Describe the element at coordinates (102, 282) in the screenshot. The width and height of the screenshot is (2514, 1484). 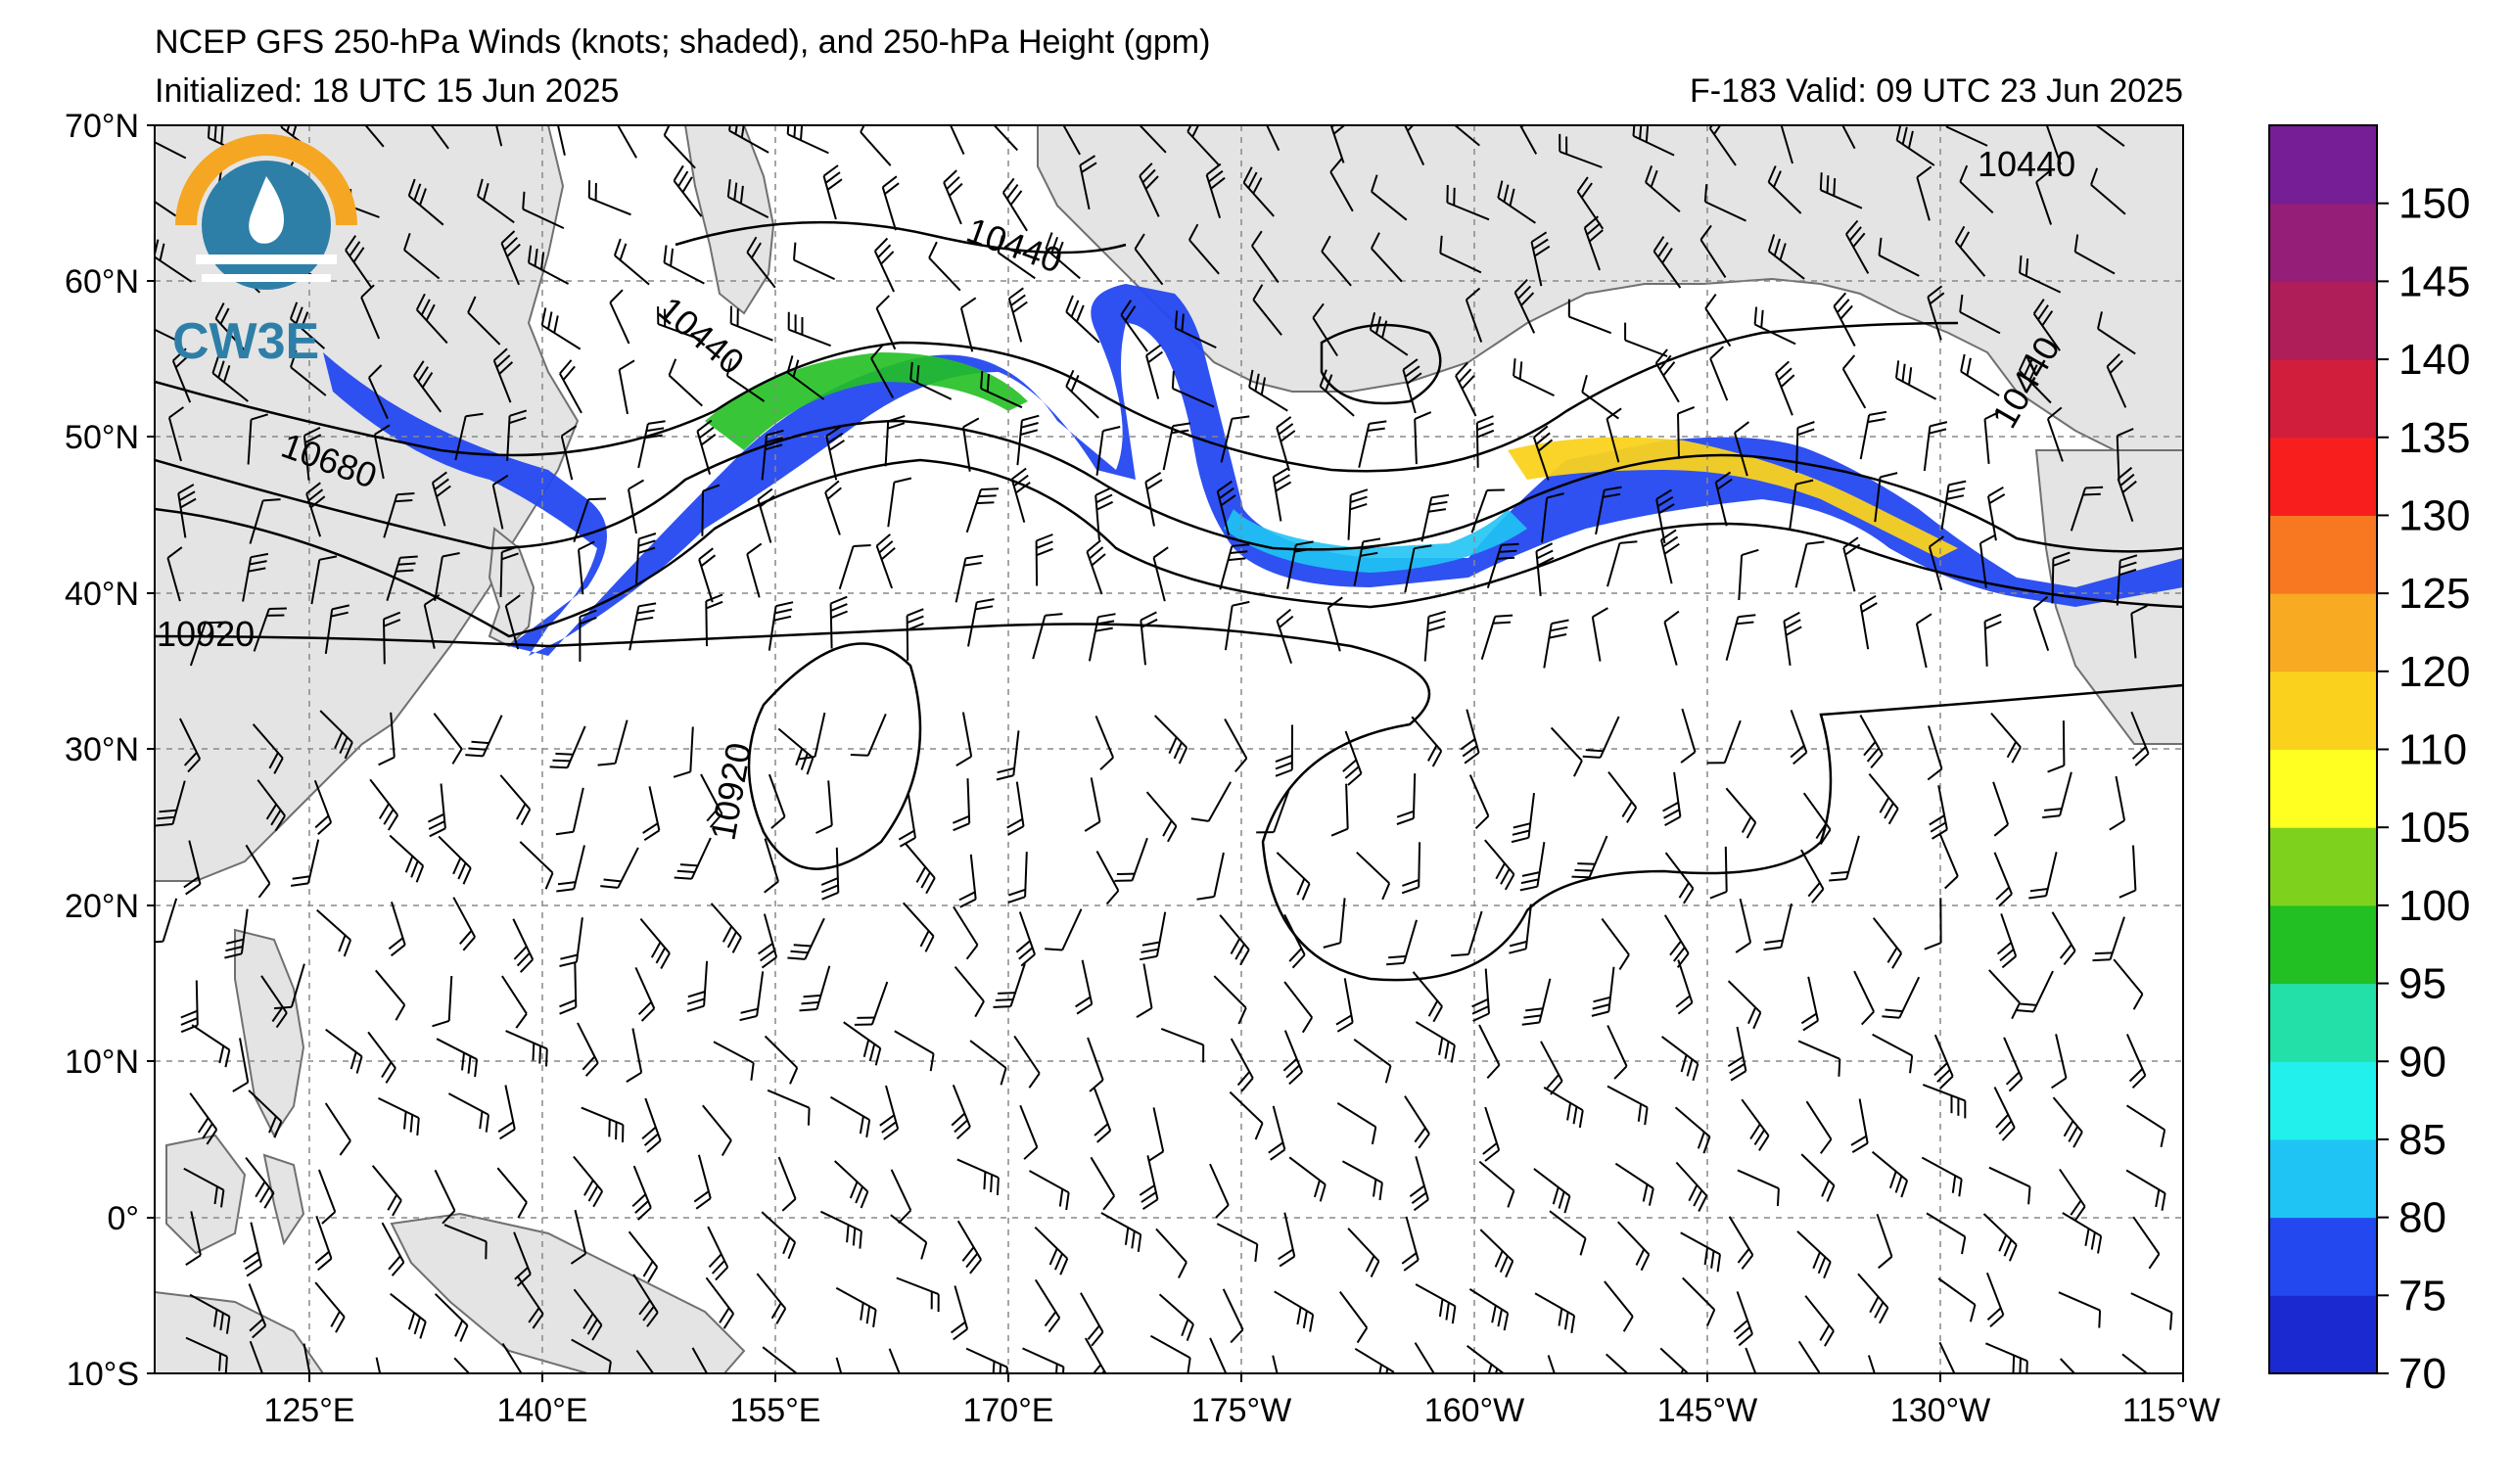
I see `lat-label: 60°N` at that location.